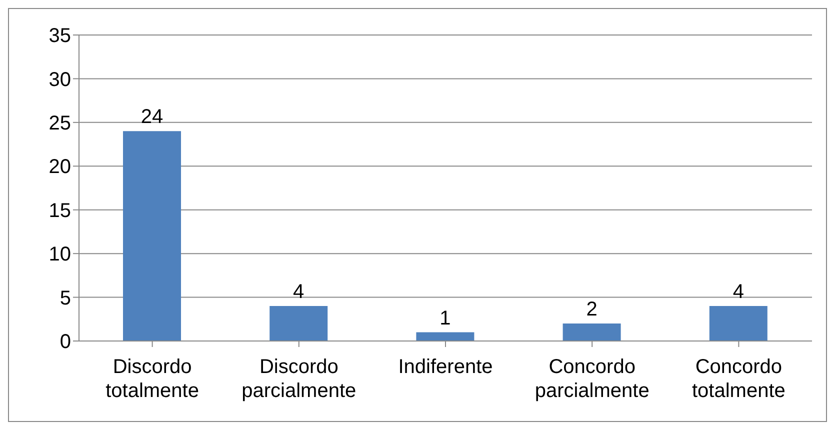 The height and width of the screenshot is (430, 835). Describe the element at coordinates (299, 379) in the screenshot. I see `x-tick-label: Discordo parcialmente` at that location.